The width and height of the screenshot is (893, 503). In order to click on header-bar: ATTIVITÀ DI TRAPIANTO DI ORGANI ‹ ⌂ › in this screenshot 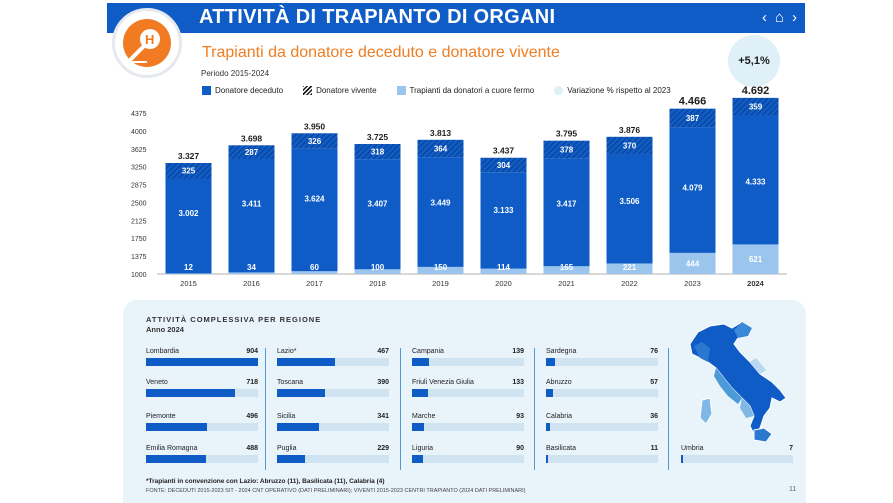, I will do `click(456, 18)`.